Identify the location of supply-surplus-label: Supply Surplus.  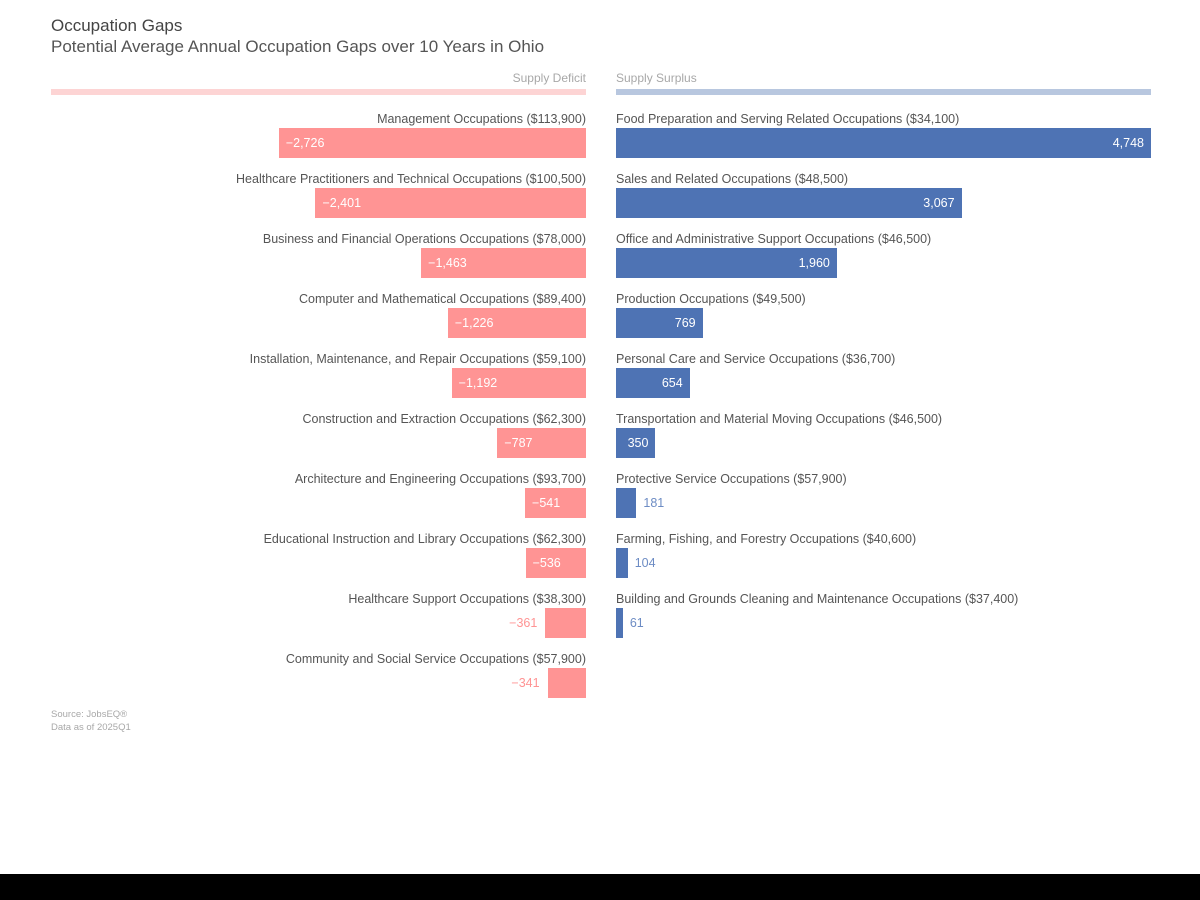
(656, 78).